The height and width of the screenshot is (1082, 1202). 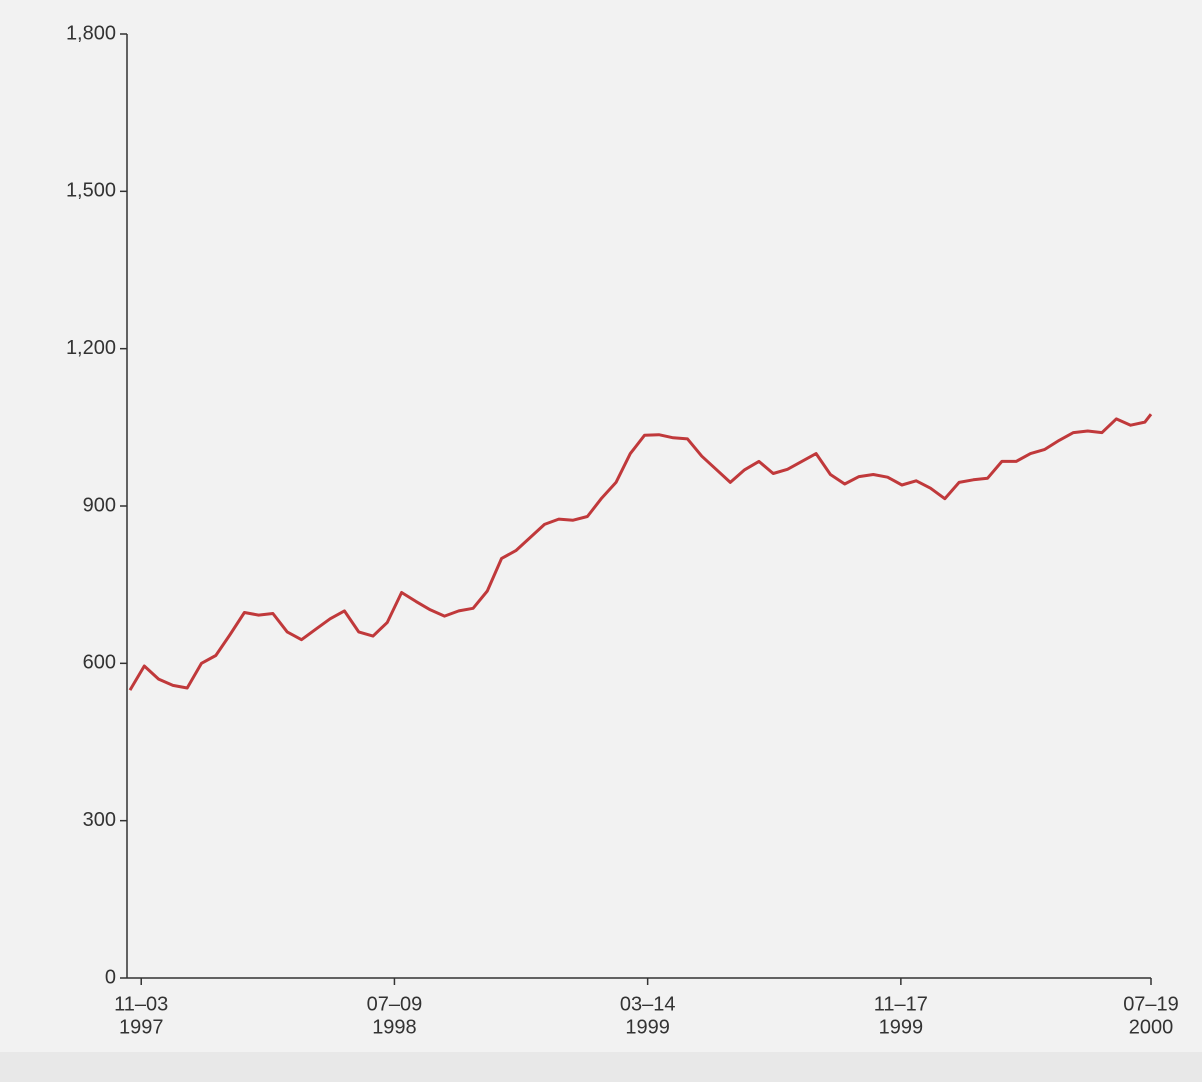 What do you see at coordinates (648, 1004) in the screenshot?
I see `x-tick-label: 03–14` at bounding box center [648, 1004].